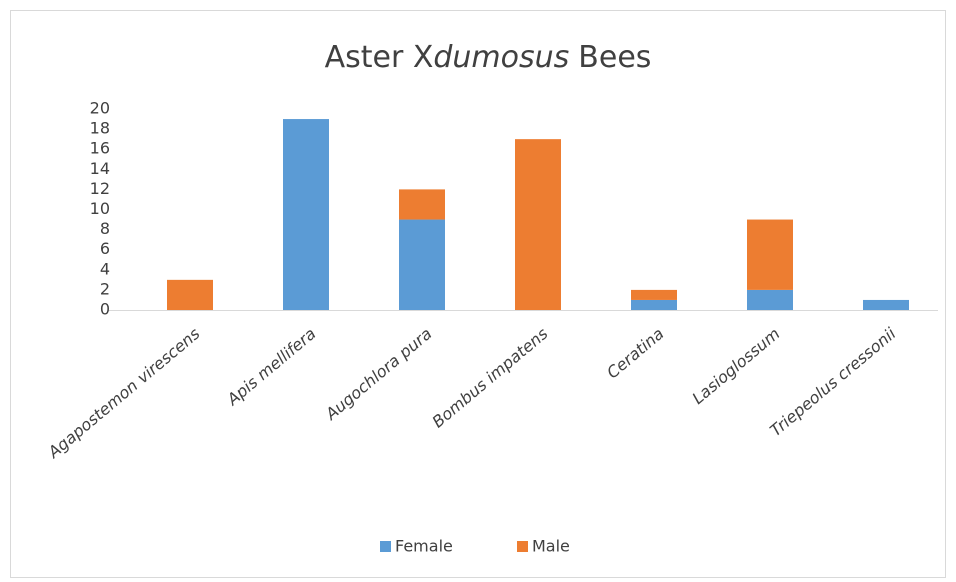 The image size is (956, 582). What do you see at coordinates (105, 288) in the screenshot?
I see `y-tick-label: 2` at bounding box center [105, 288].